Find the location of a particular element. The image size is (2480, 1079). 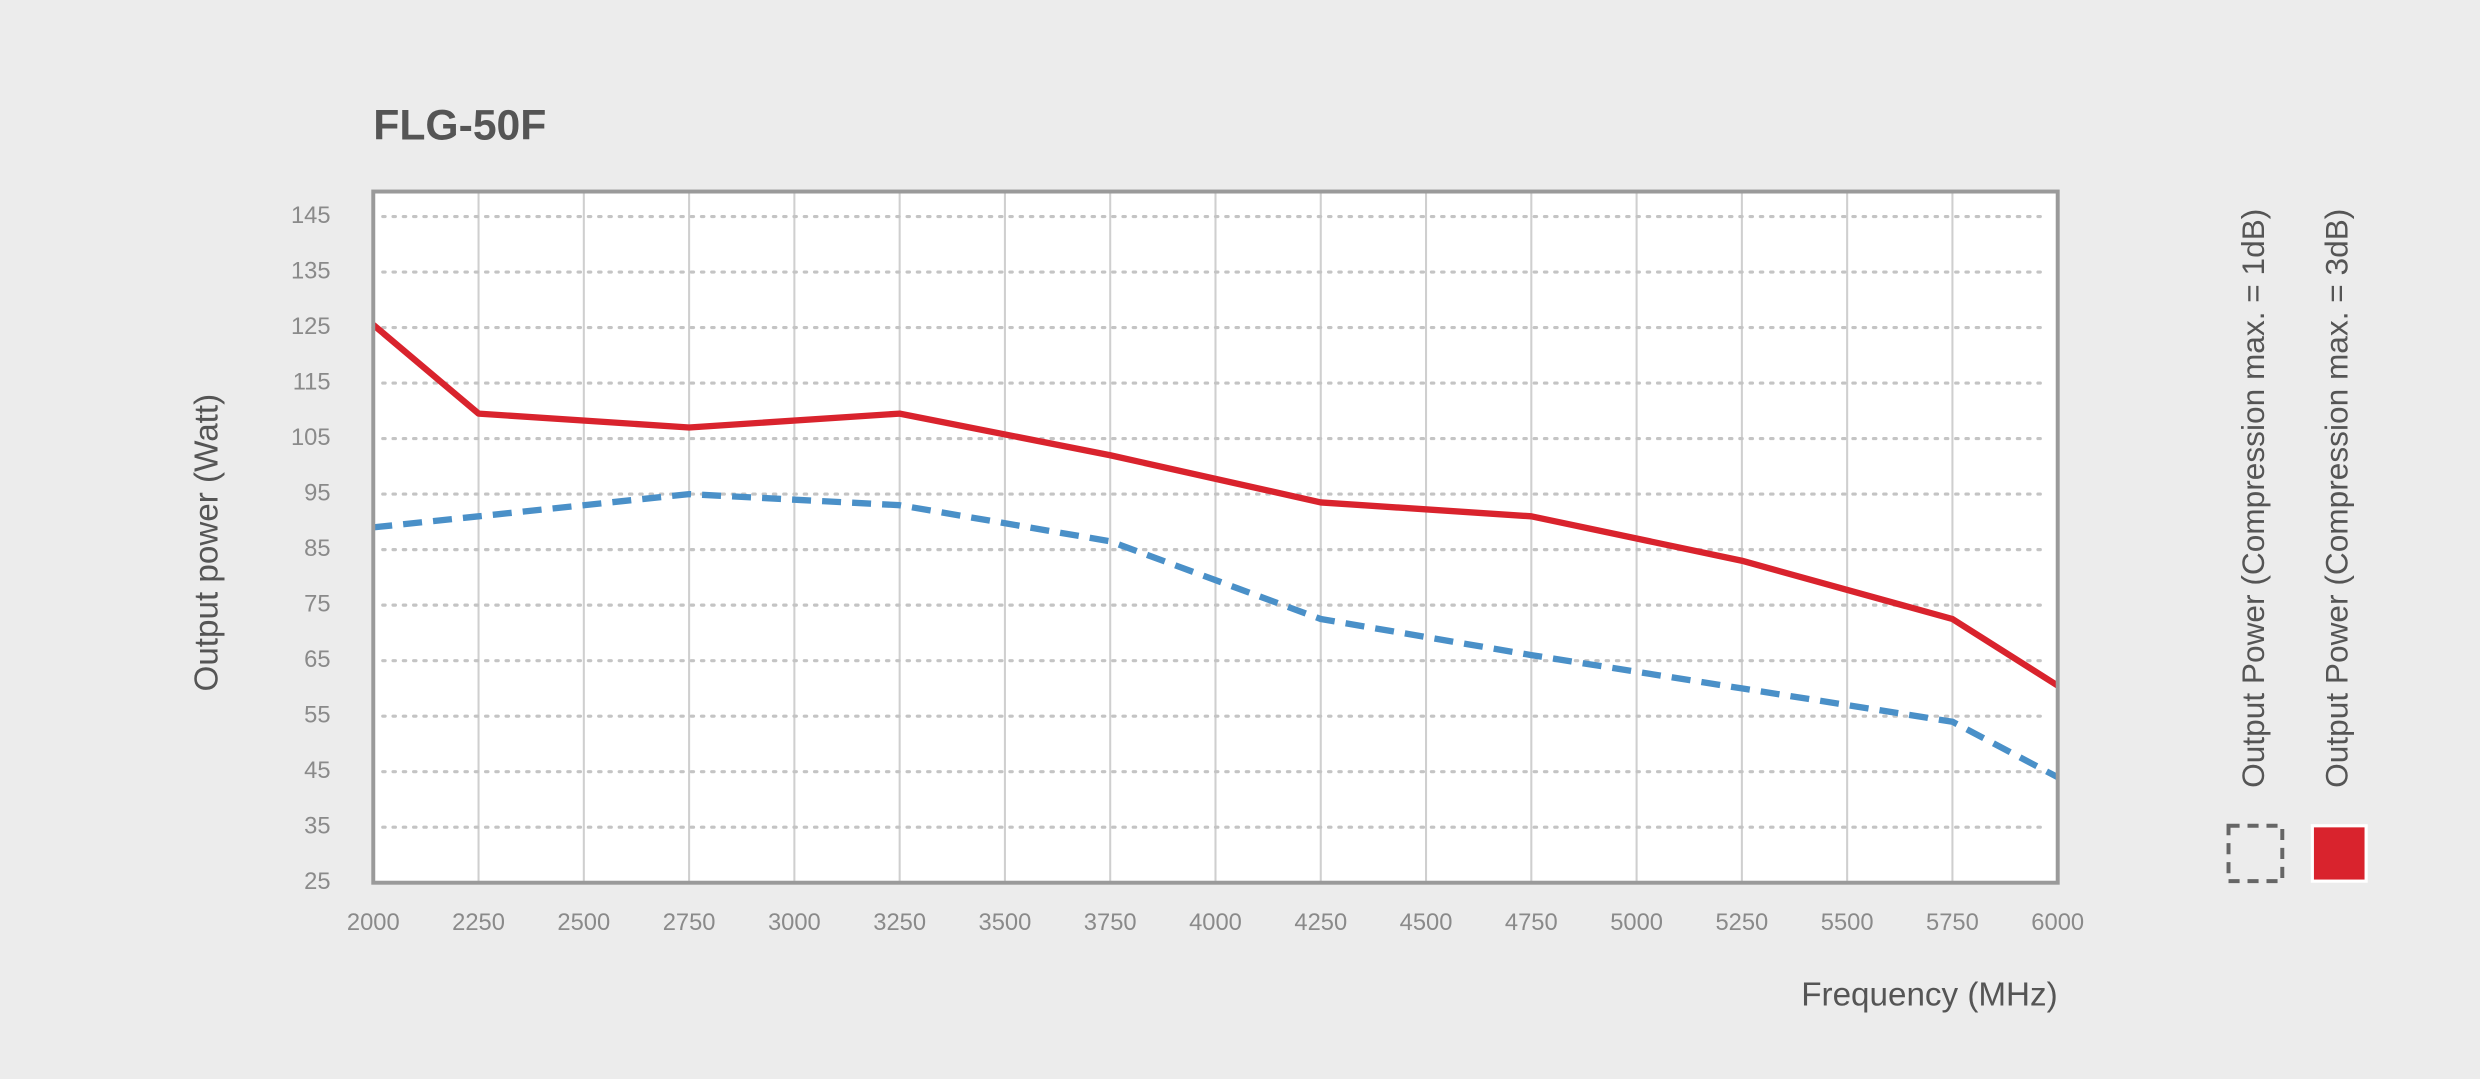

y-tick-label: 45 is located at coordinates (317, 771).